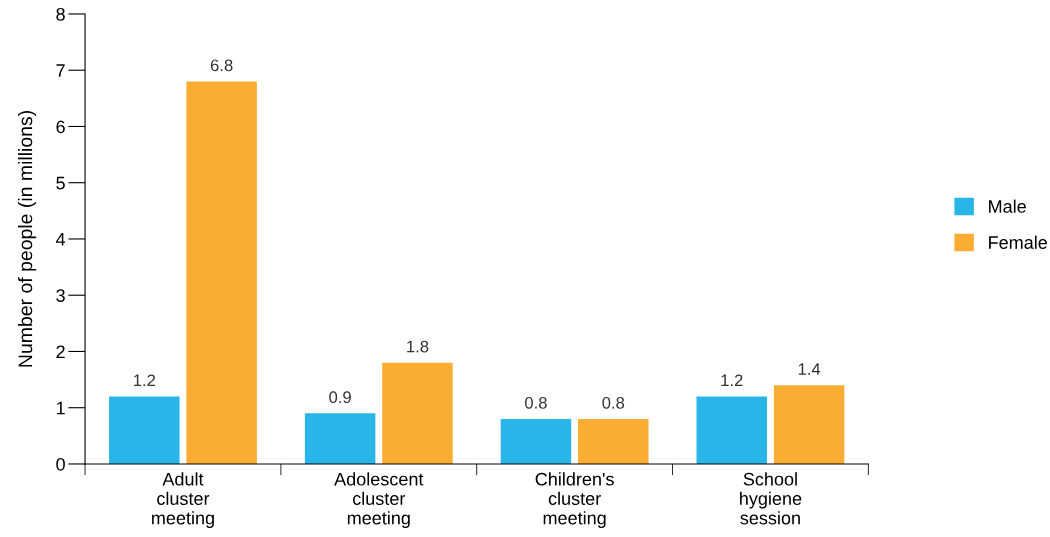  What do you see at coordinates (60, 183) in the screenshot?
I see `y-tick-label: 5` at bounding box center [60, 183].